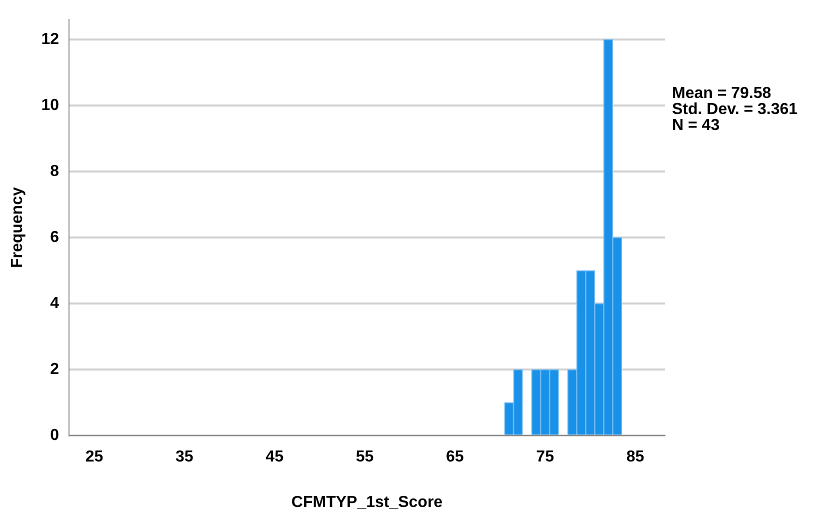  What do you see at coordinates (545, 457) in the screenshot?
I see `x-tick-label: 75` at bounding box center [545, 457].